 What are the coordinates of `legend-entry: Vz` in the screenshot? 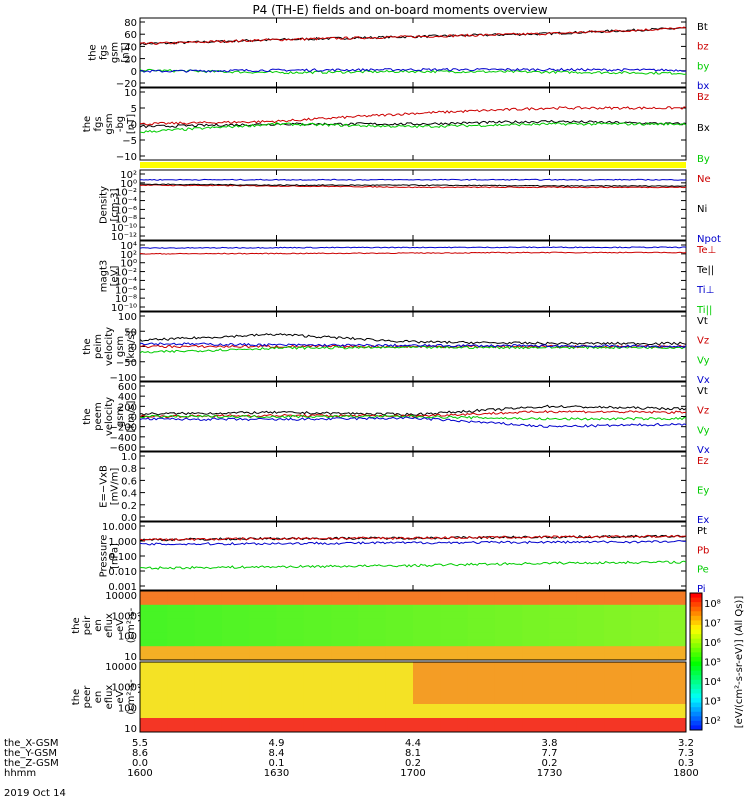 It's located at (703, 411).